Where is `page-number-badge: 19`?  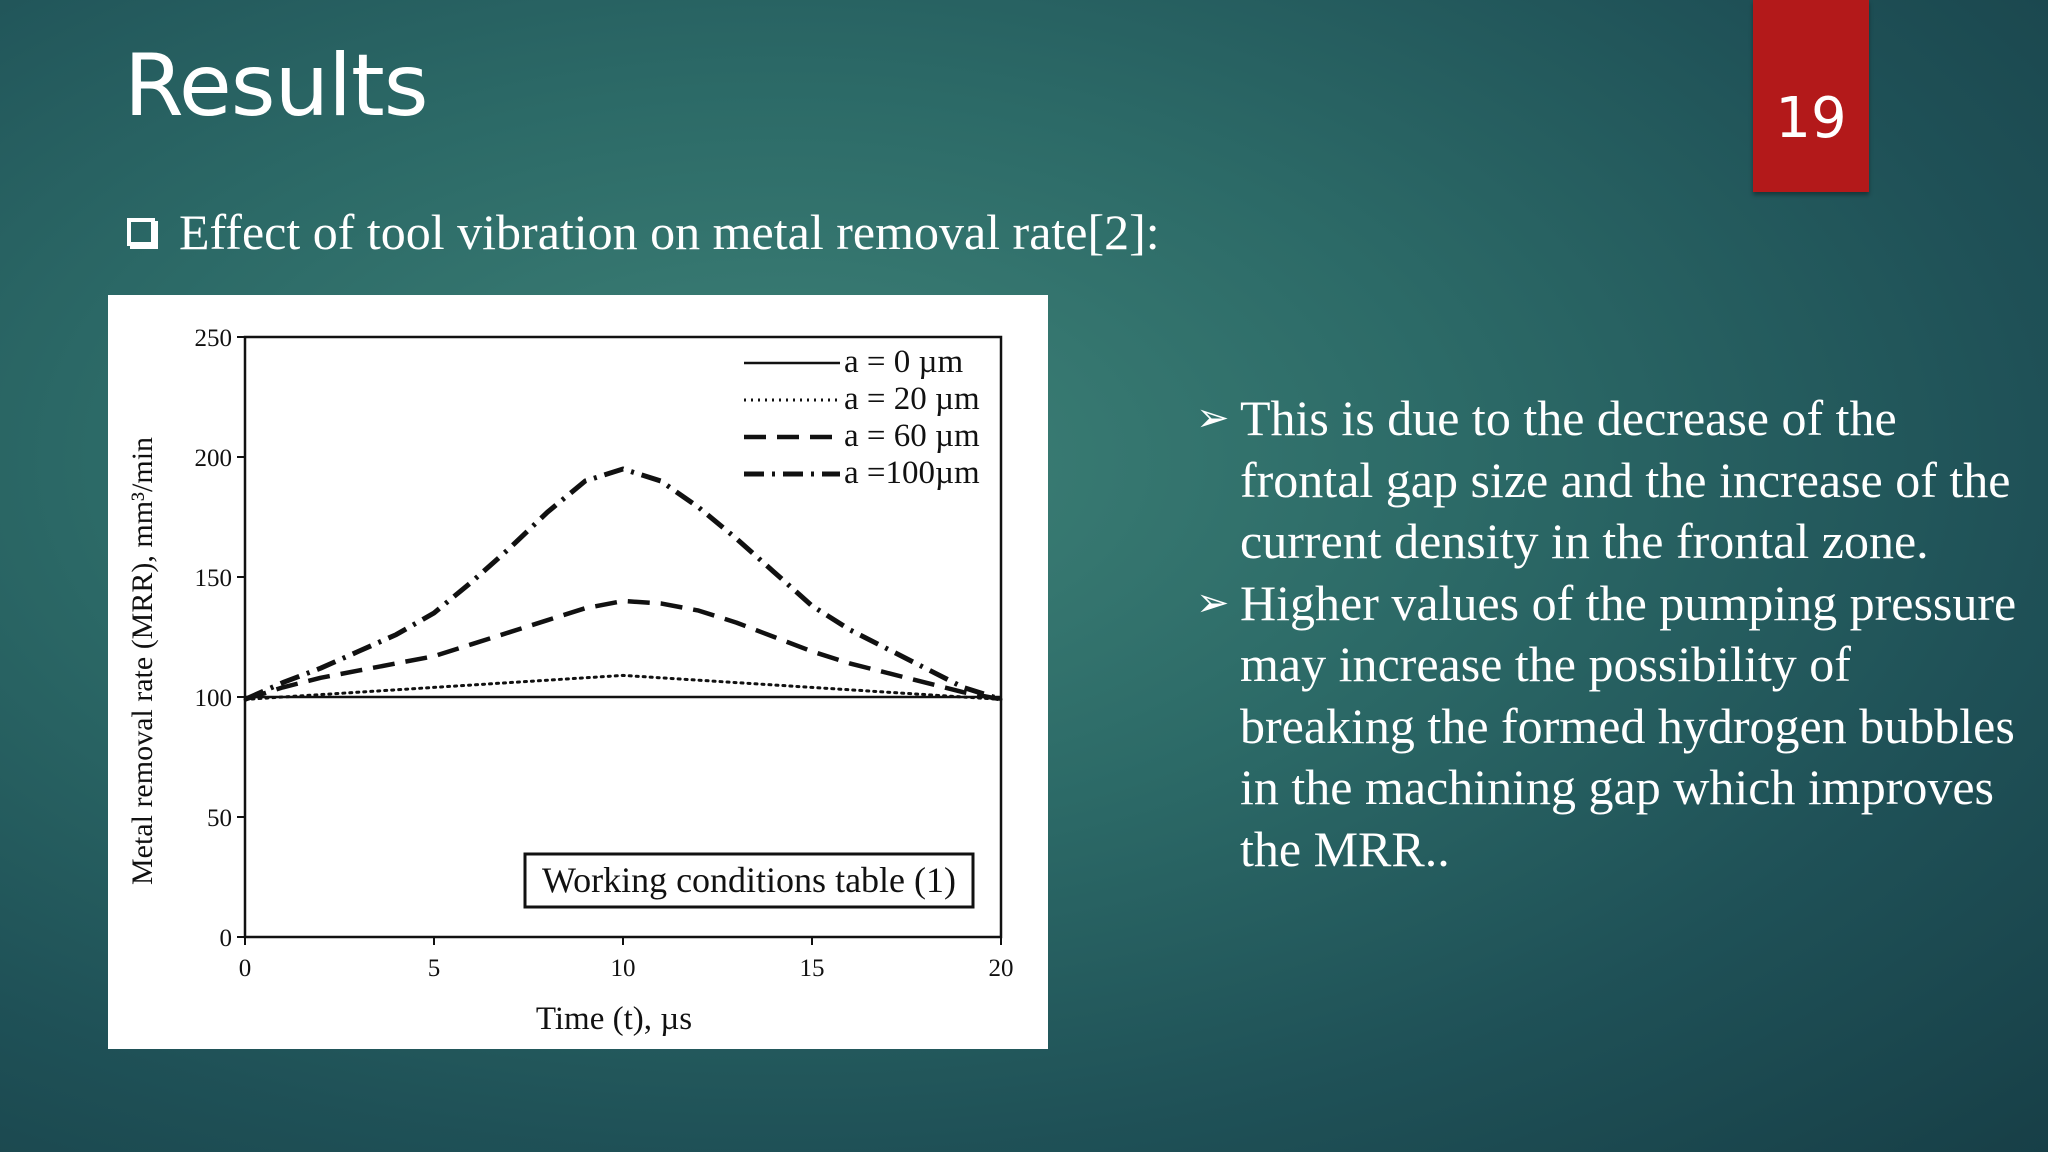 page-number-badge: 19 is located at coordinates (1811, 96).